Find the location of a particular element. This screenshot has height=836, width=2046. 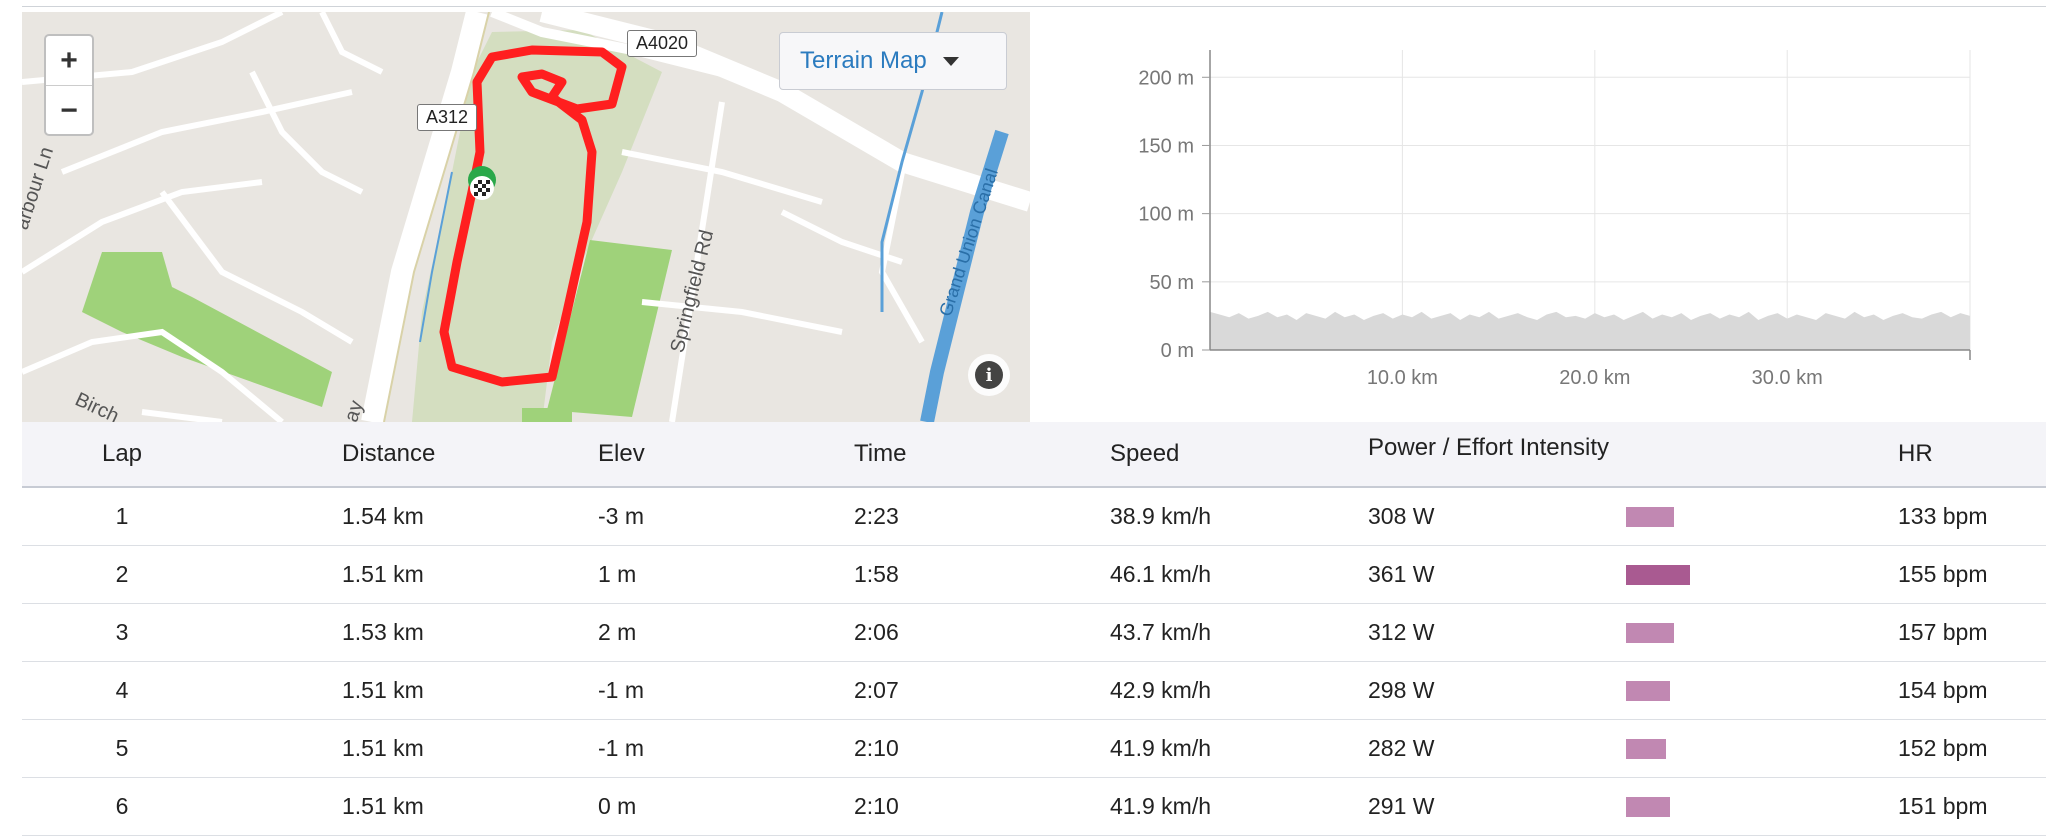

header-power: Power / Effort Intensity is located at coordinates (1488, 447).